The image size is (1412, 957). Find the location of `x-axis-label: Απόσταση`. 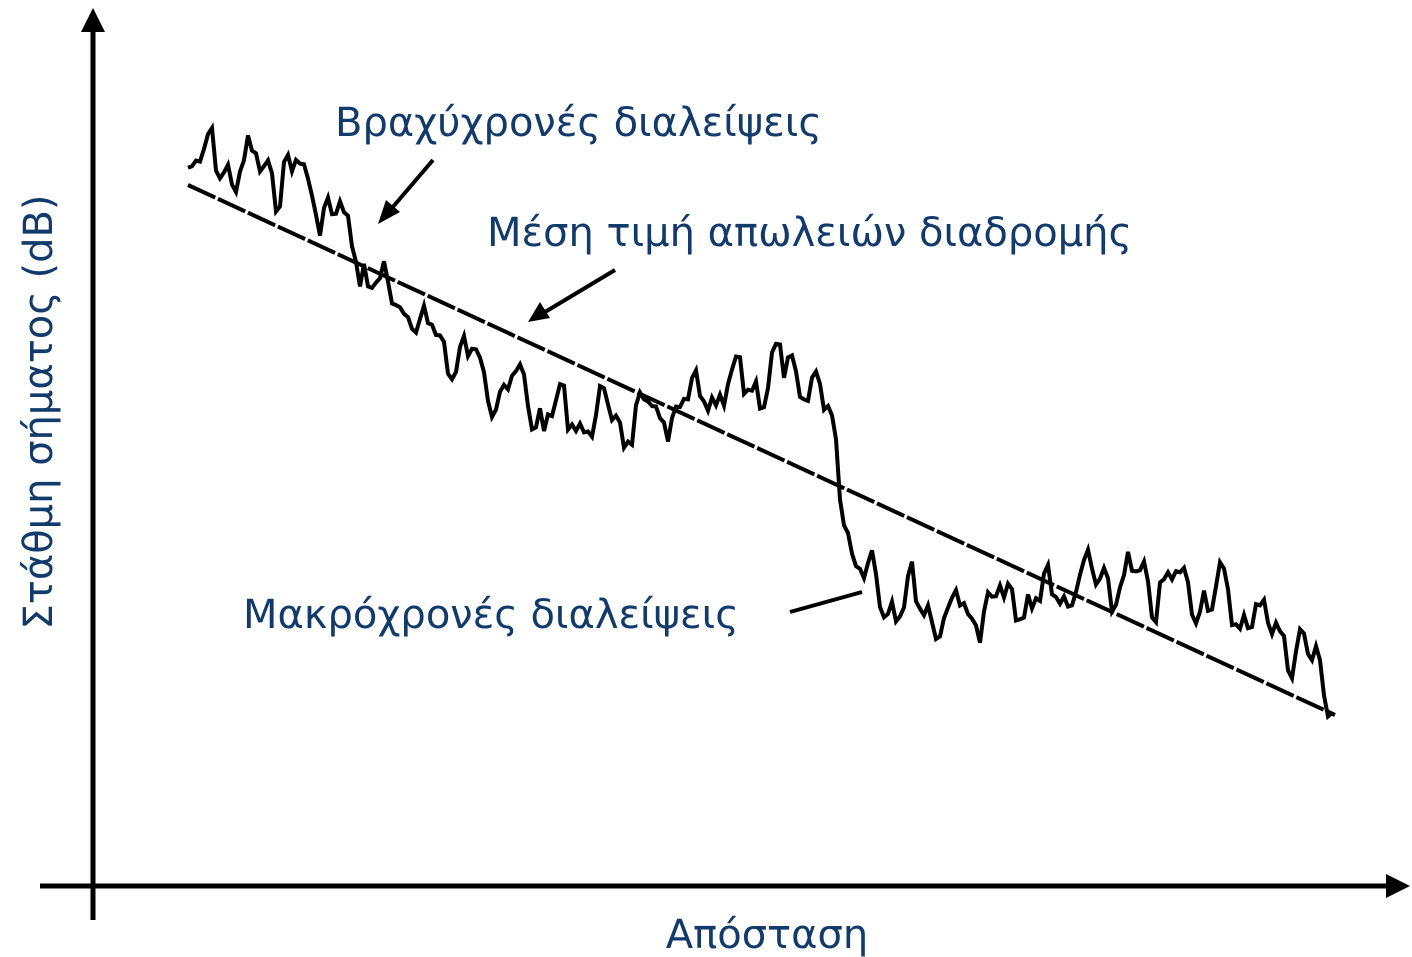

x-axis-label: Απόσταση is located at coordinates (767, 934).